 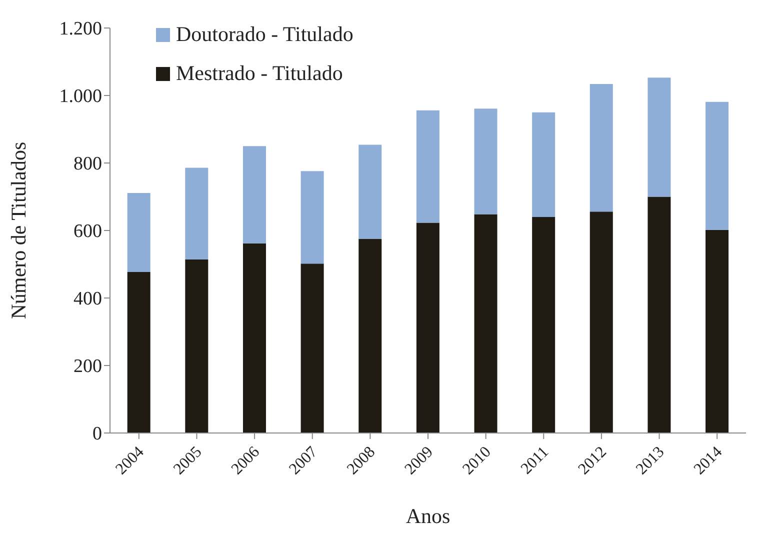 I want to click on x-tick-label: 2011, so click(x=535, y=460).